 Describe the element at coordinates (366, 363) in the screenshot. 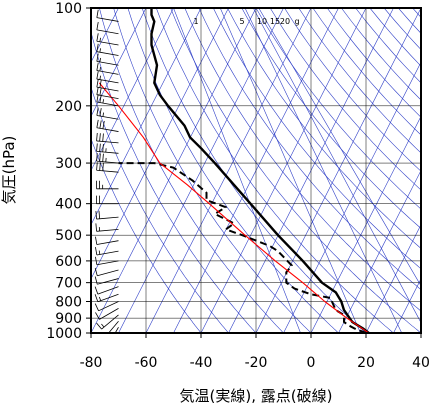

I see `x-tick-label: 20` at that location.